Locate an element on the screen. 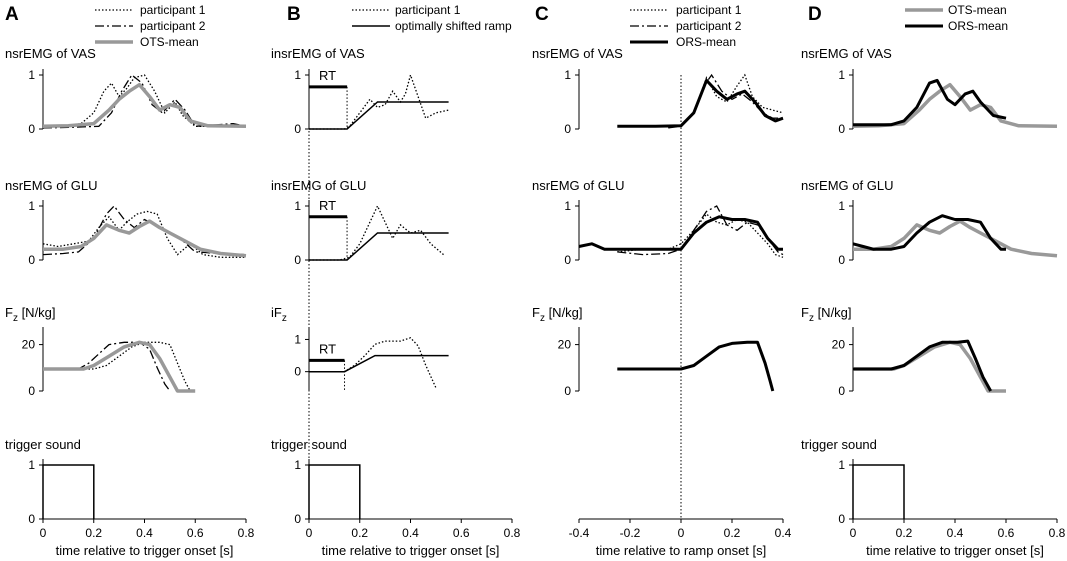 This screenshot has height=561, width=1067. subplot: insrEMG of VAS 1 0 RT is located at coordinates (360, 91).